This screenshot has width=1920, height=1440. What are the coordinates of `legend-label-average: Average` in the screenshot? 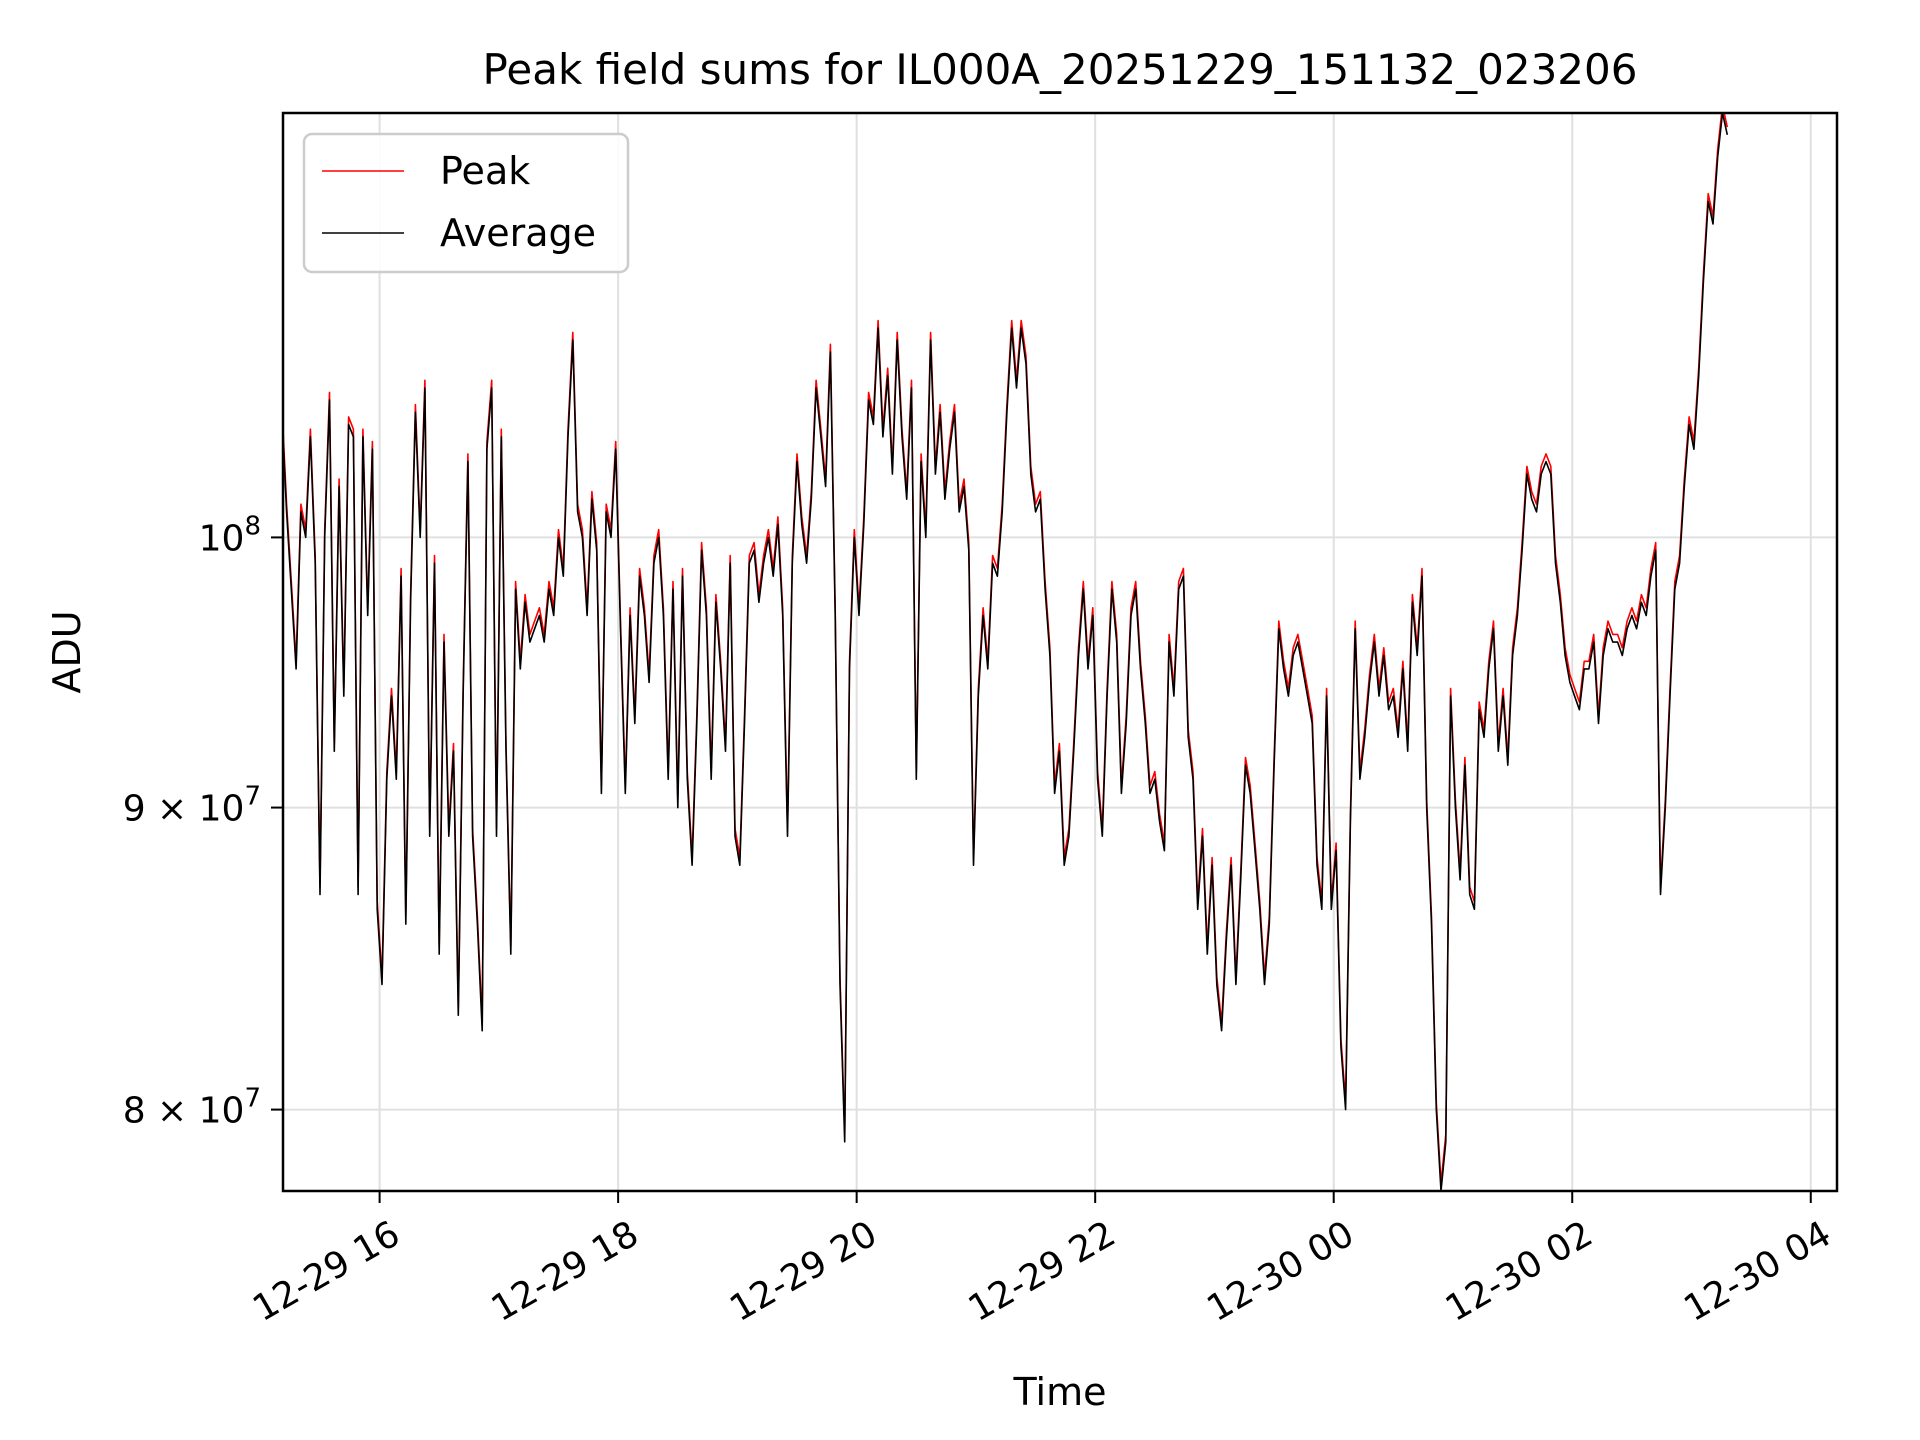 It's located at (518, 233).